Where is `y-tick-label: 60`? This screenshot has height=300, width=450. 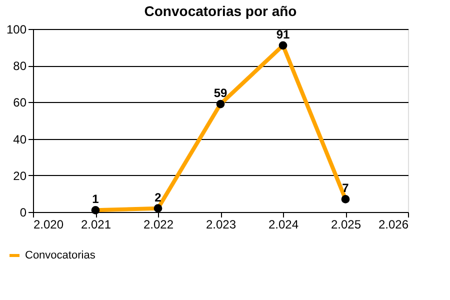
y-tick-label: 60 is located at coordinates (20, 103).